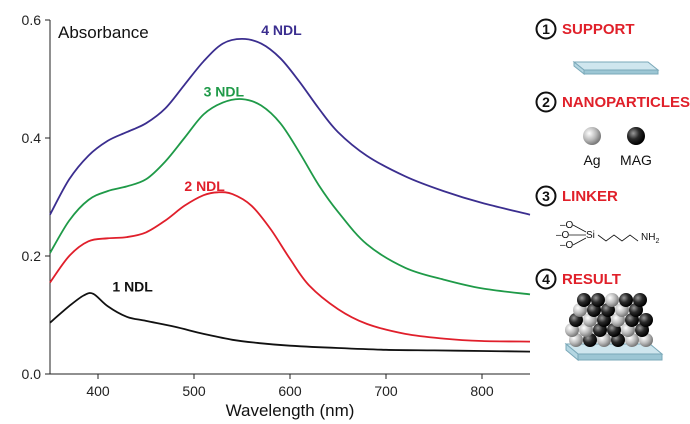  I want to click on x-tick-label: 500, so click(194, 391).